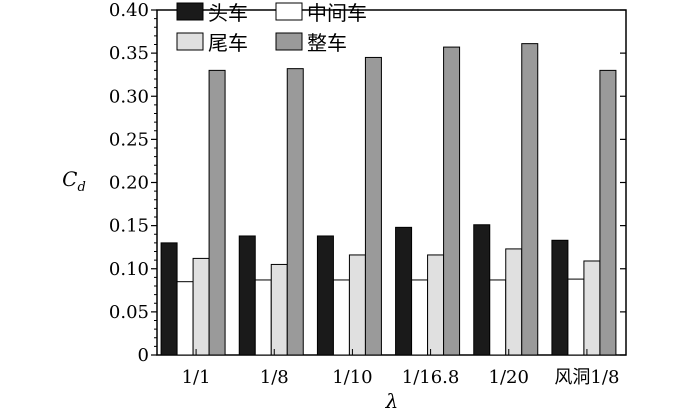  What do you see at coordinates (196, 377) in the screenshot?
I see `x-tick-label: 1/1` at bounding box center [196, 377].